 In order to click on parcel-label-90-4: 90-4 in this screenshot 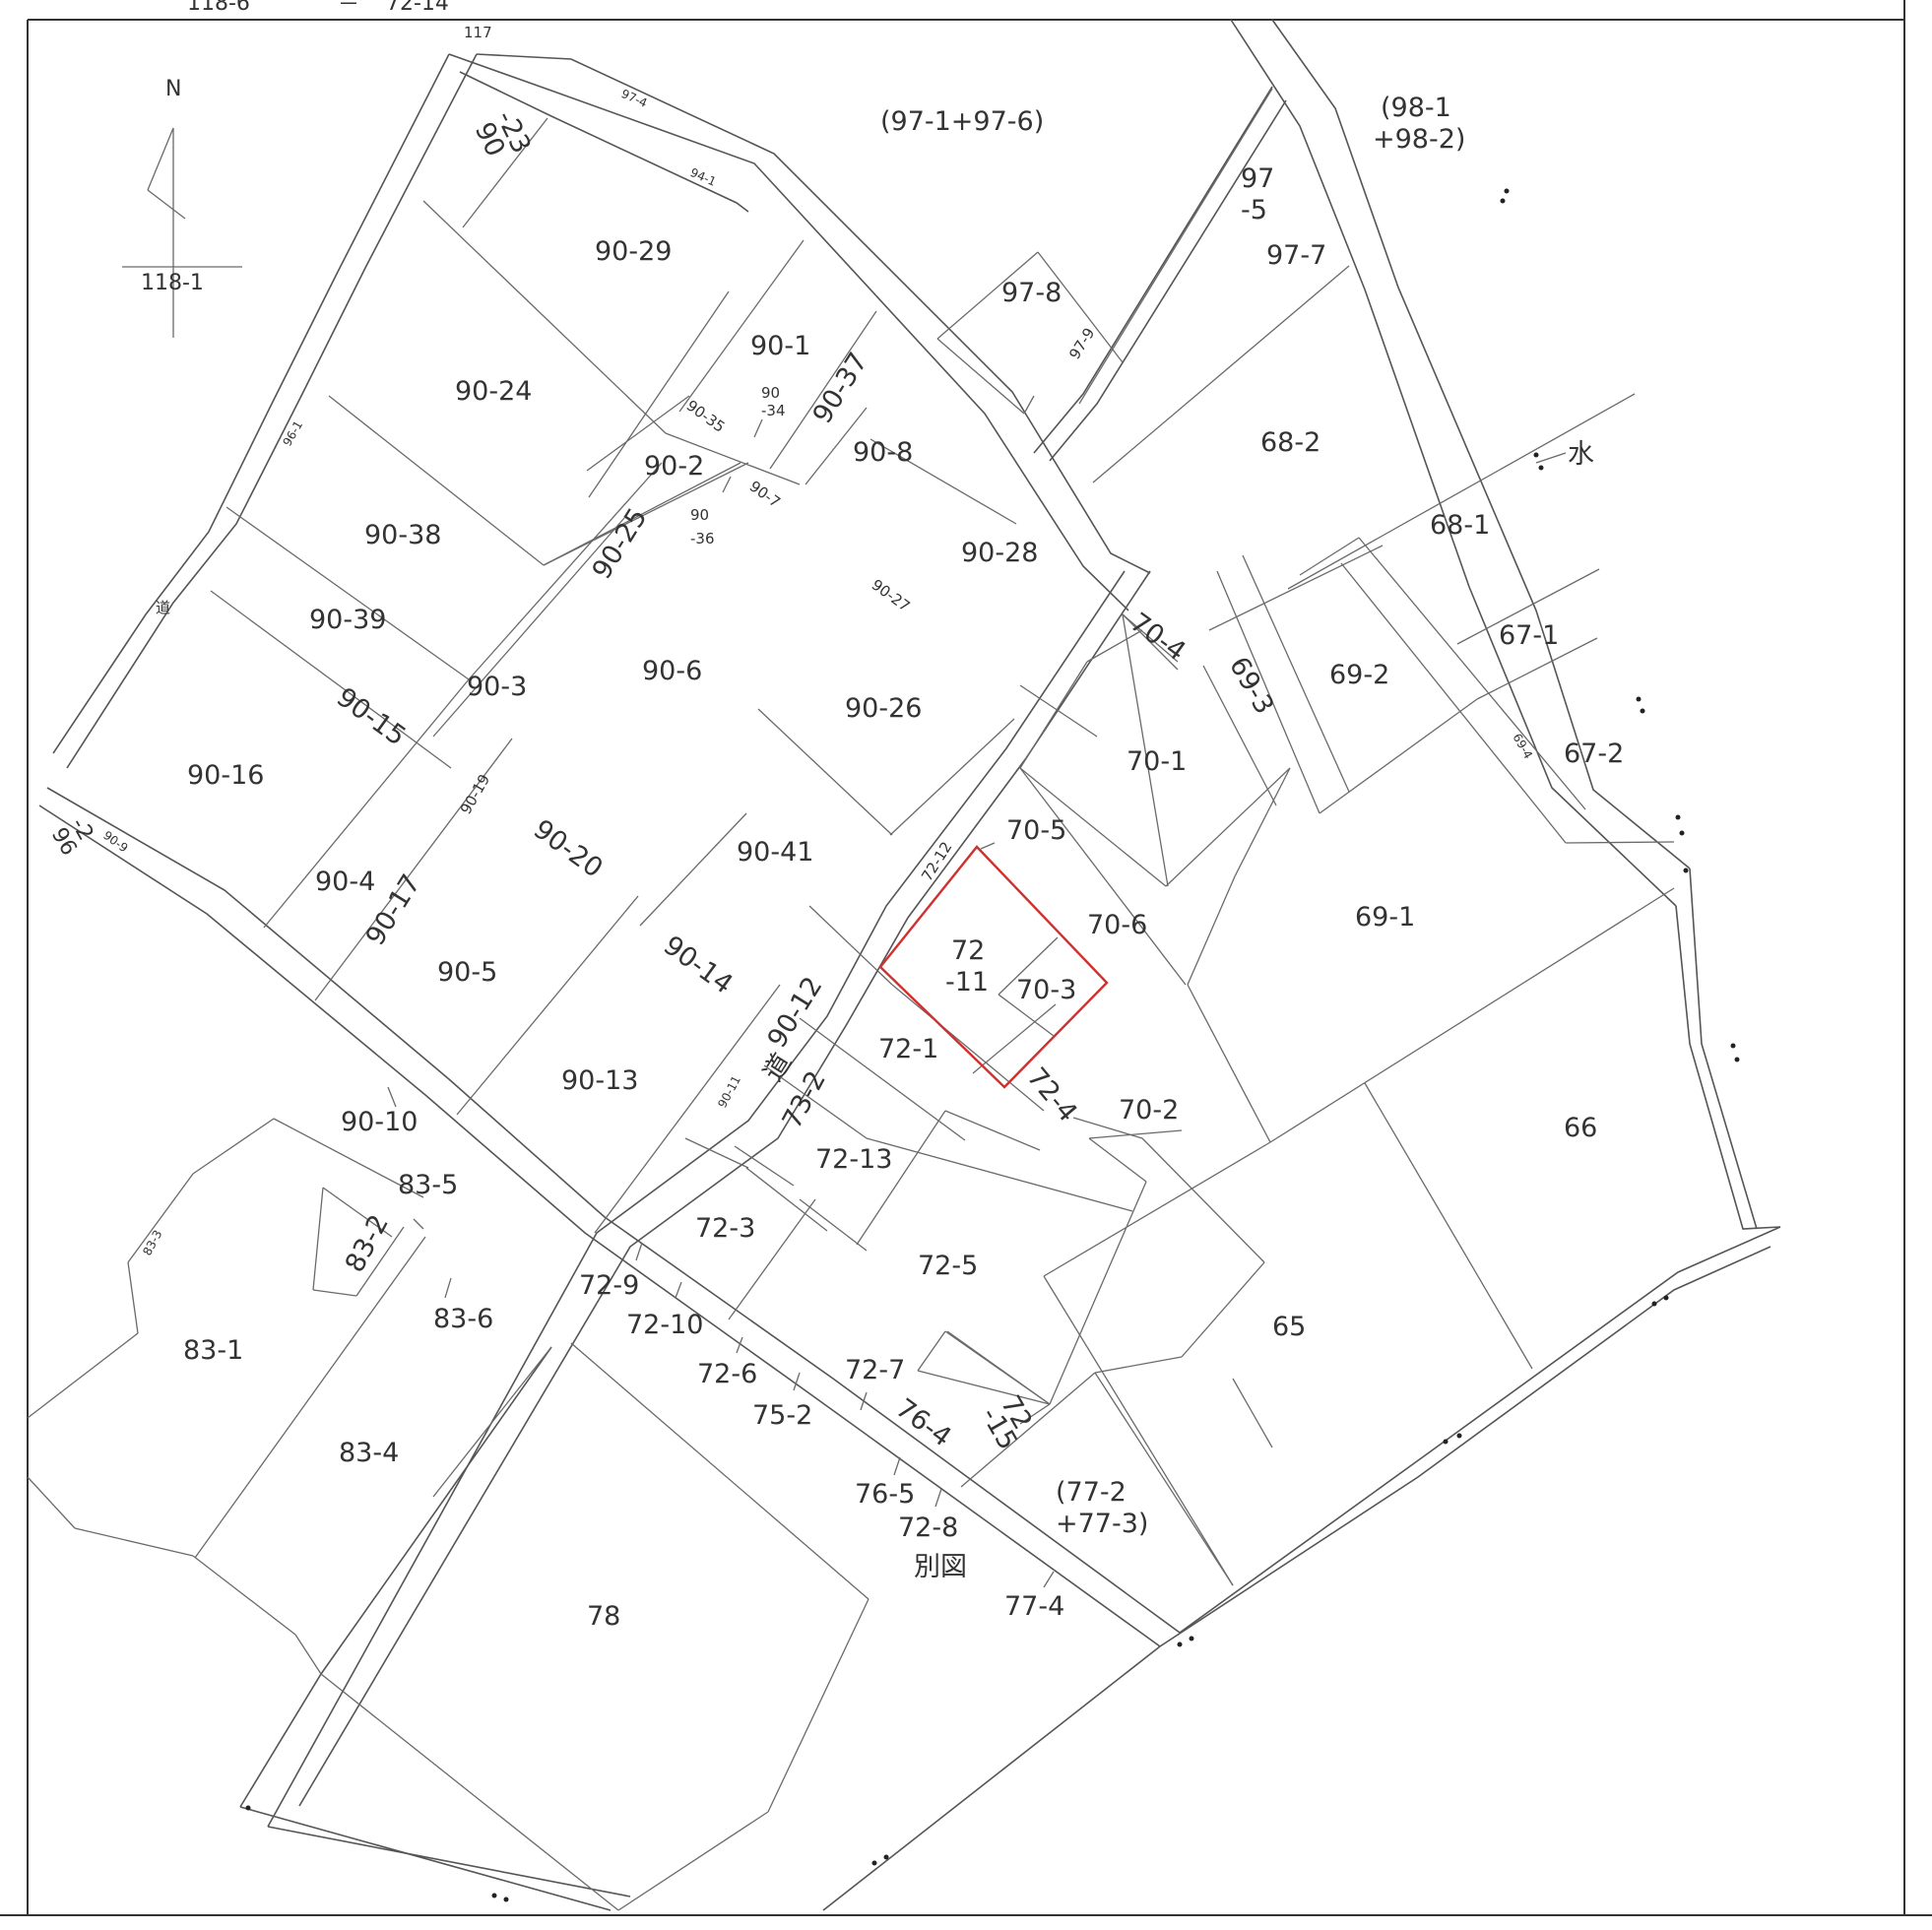, I will do `click(345, 882)`.